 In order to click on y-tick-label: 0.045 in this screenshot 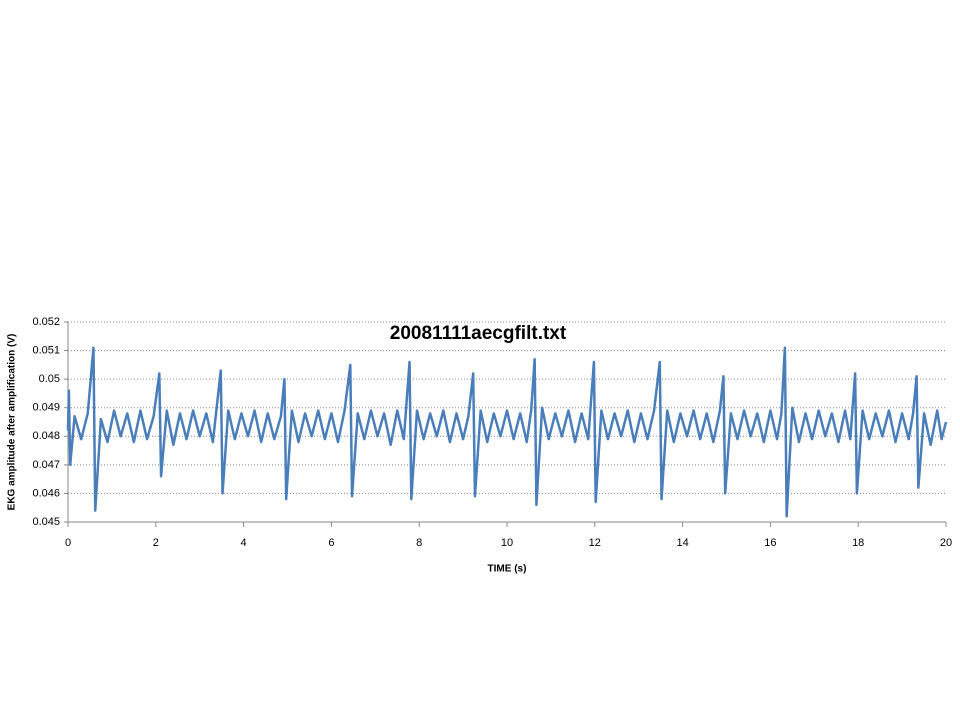, I will do `click(46, 522)`.